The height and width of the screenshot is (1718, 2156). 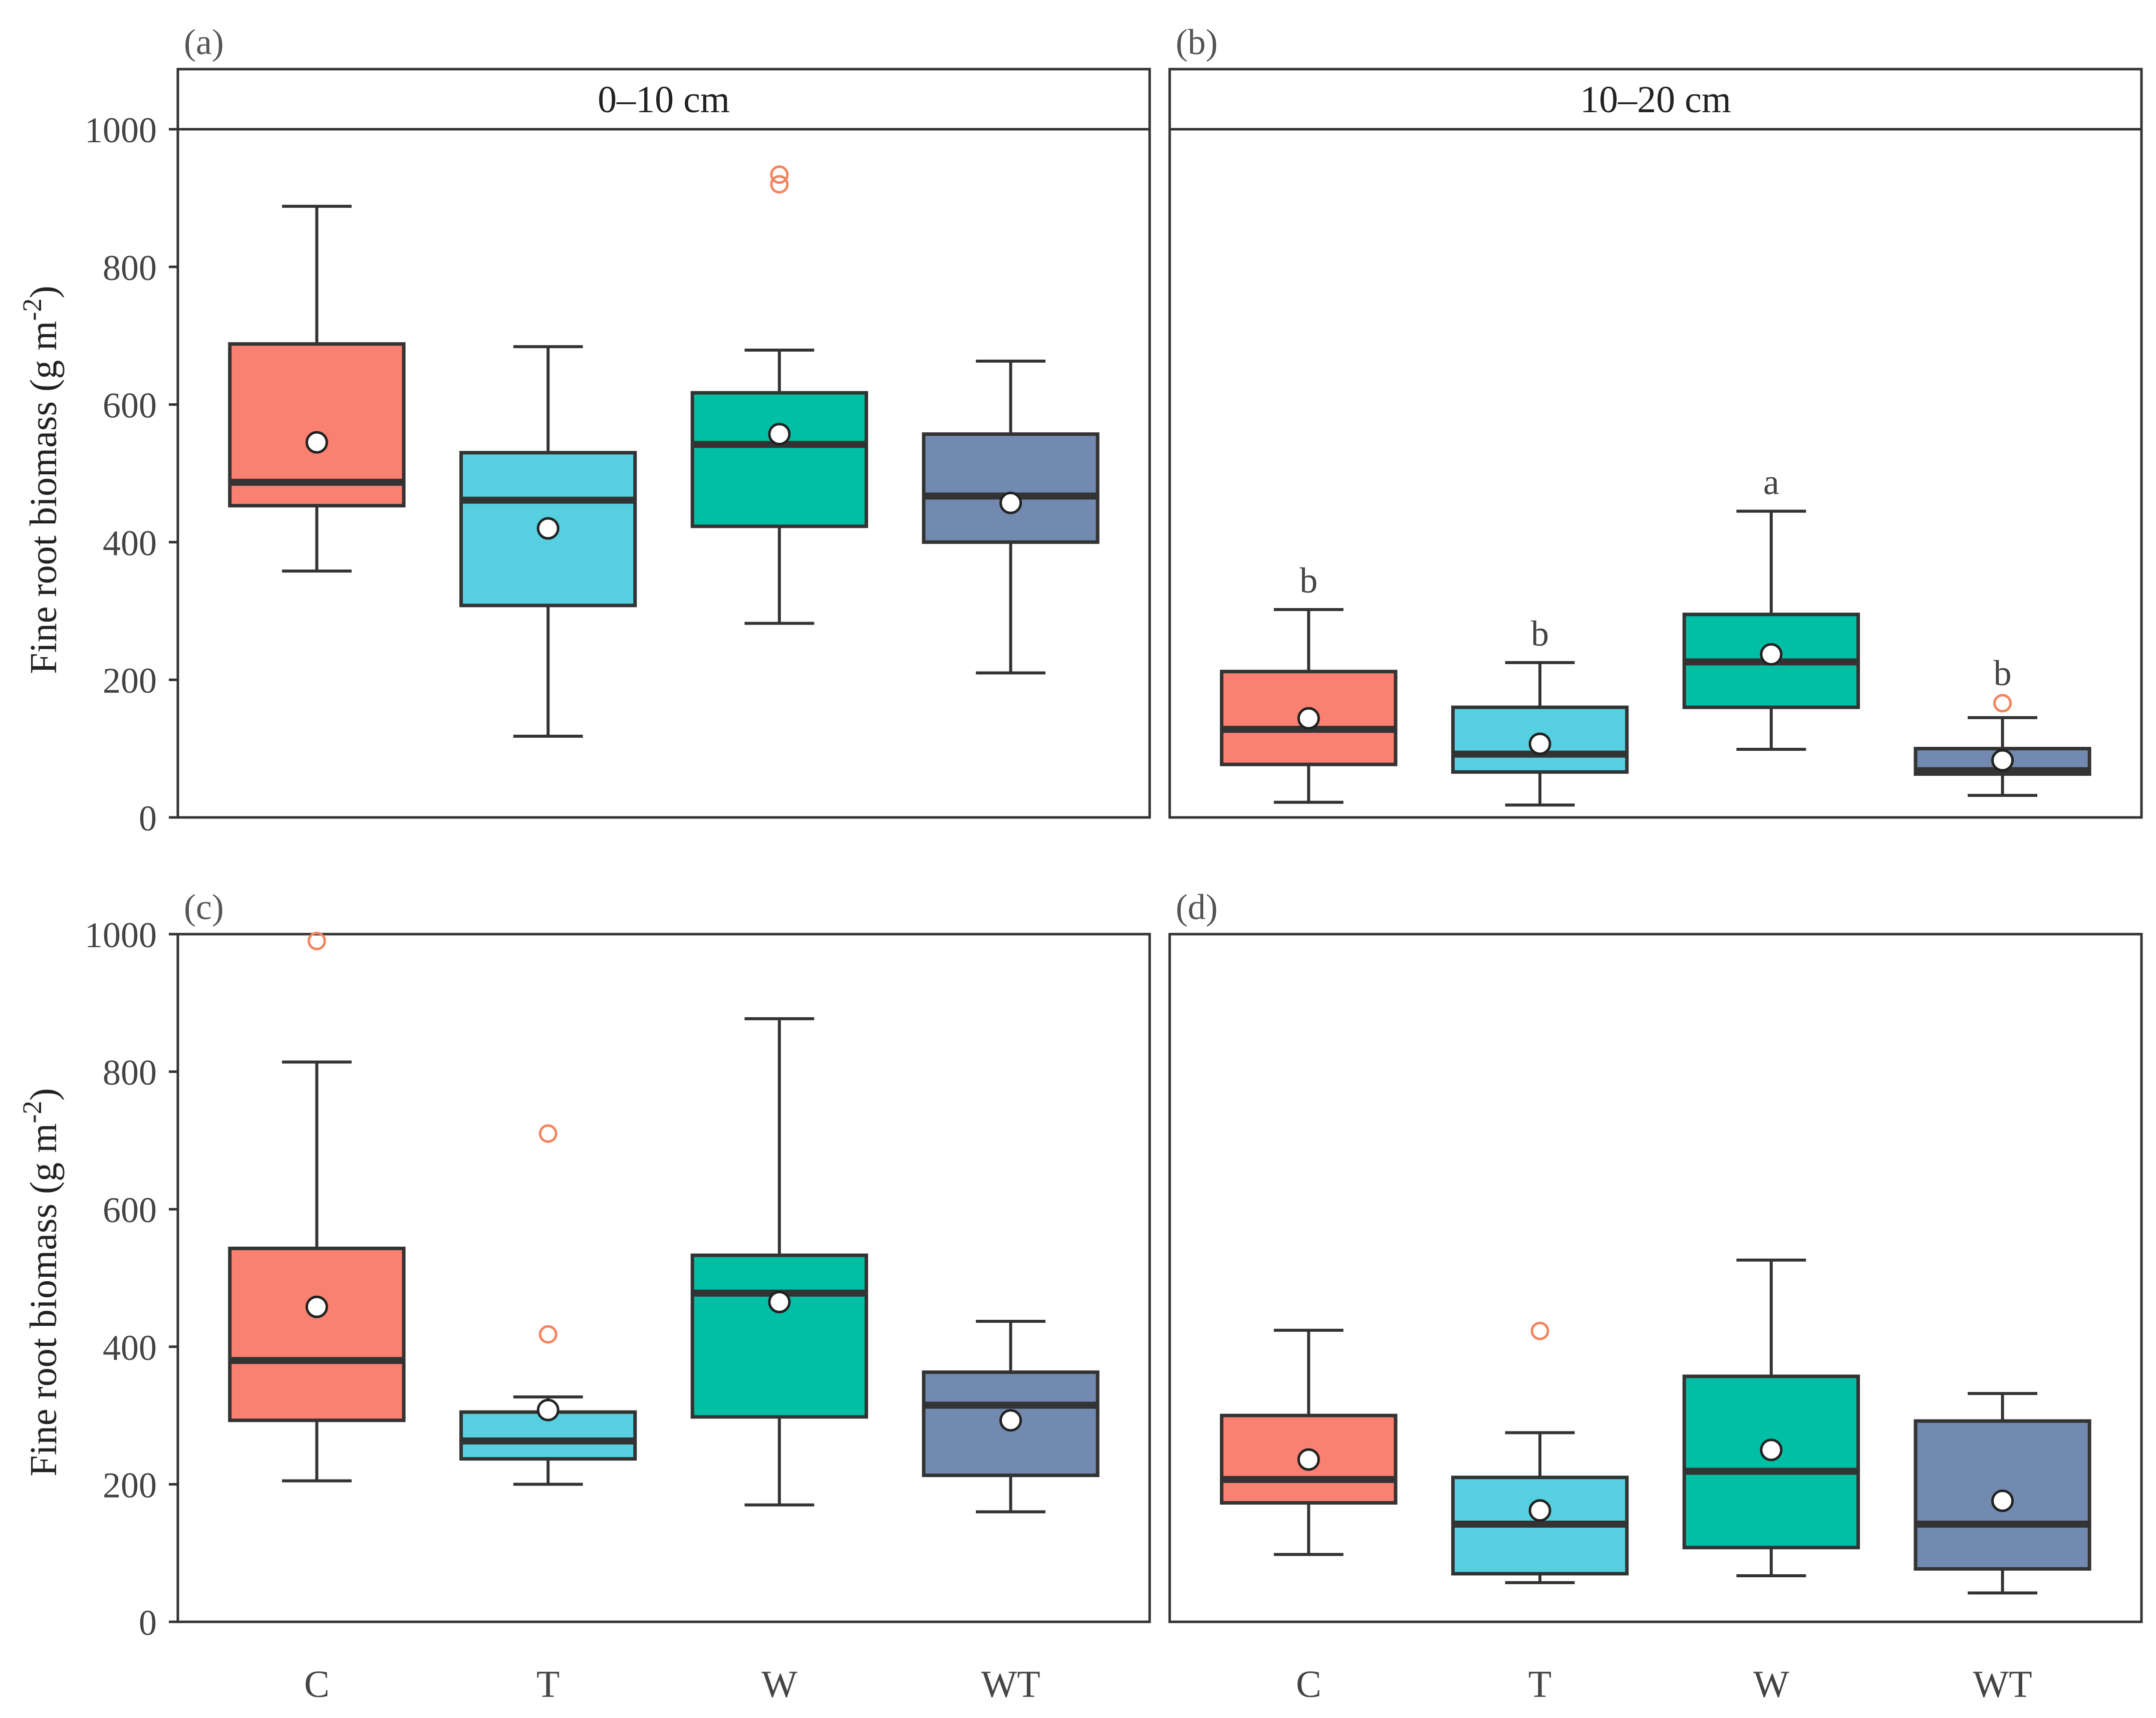 I want to click on strip-label: 0–10 cm, so click(x=664, y=100).